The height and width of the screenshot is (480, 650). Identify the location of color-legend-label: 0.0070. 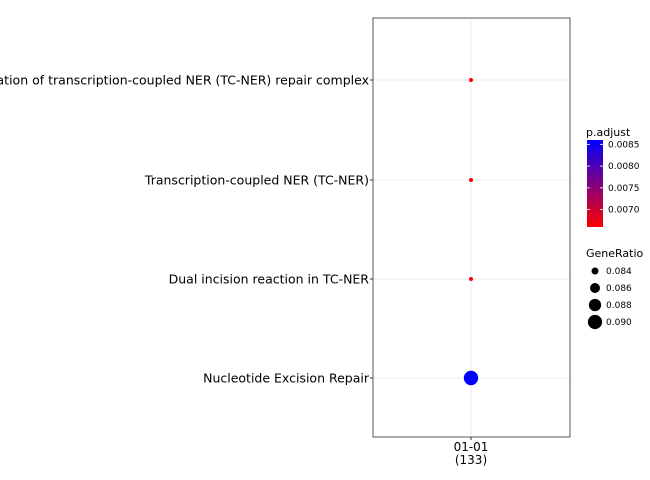
(624, 211).